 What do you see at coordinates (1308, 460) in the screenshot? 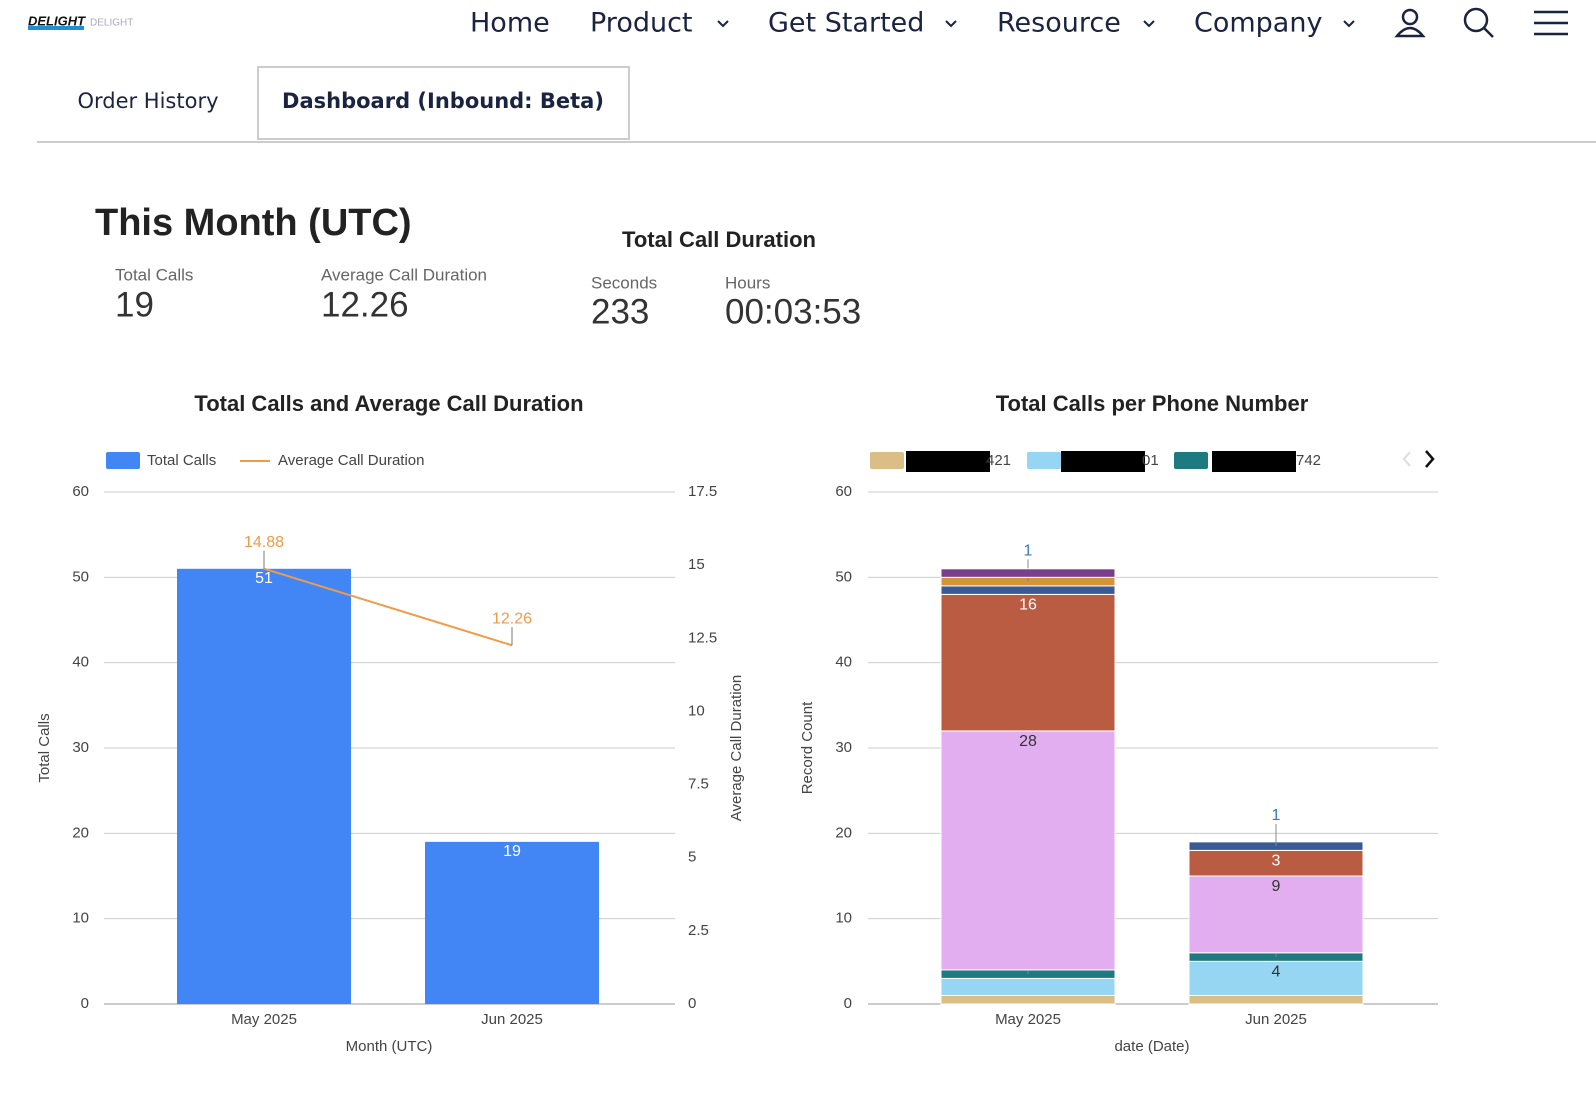
I see `legend-label: 742` at bounding box center [1308, 460].